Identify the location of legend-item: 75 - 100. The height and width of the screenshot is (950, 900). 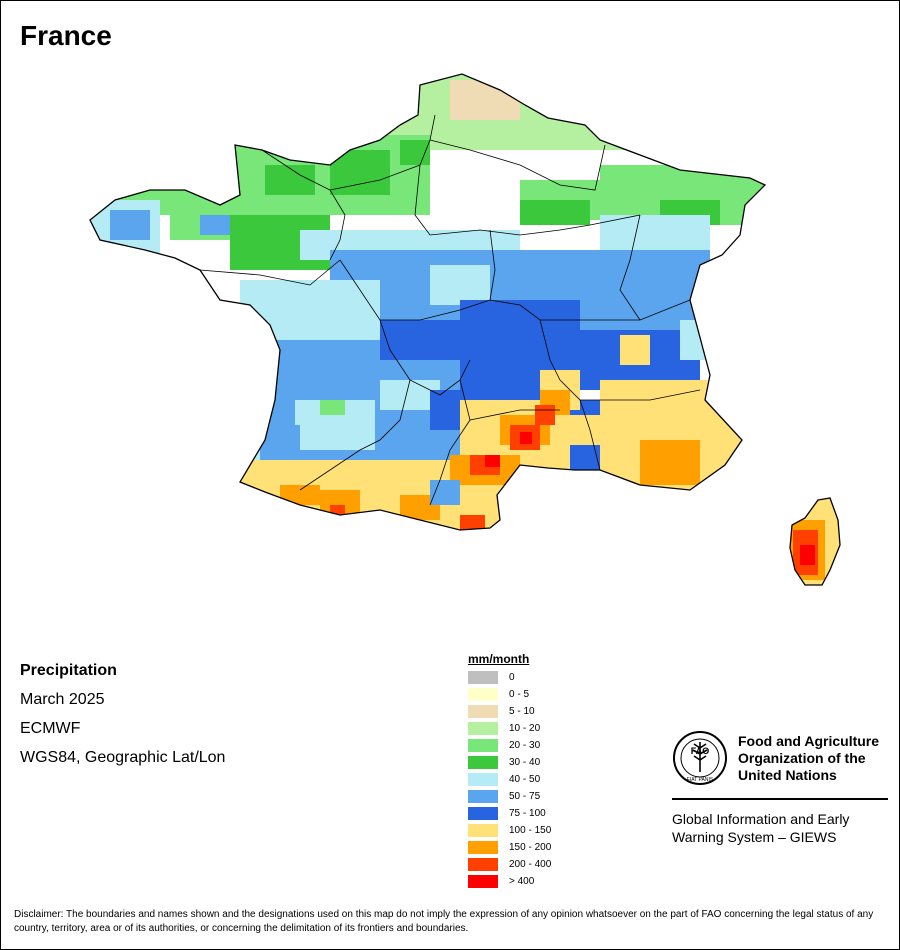
(509, 813).